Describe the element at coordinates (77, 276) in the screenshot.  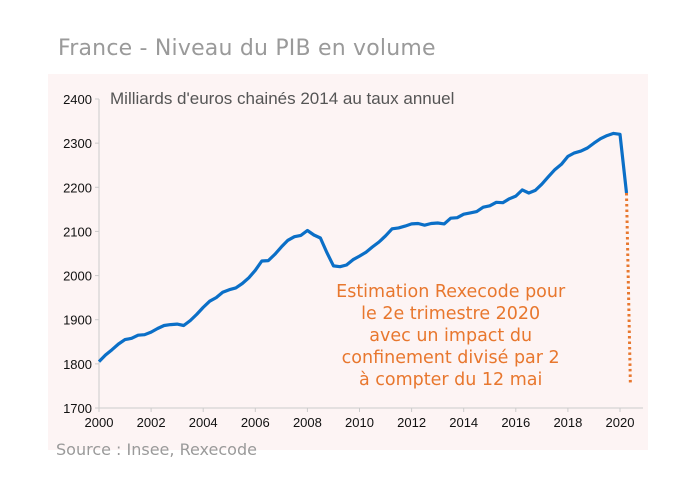
I see `y-tick-label: 2000` at that location.